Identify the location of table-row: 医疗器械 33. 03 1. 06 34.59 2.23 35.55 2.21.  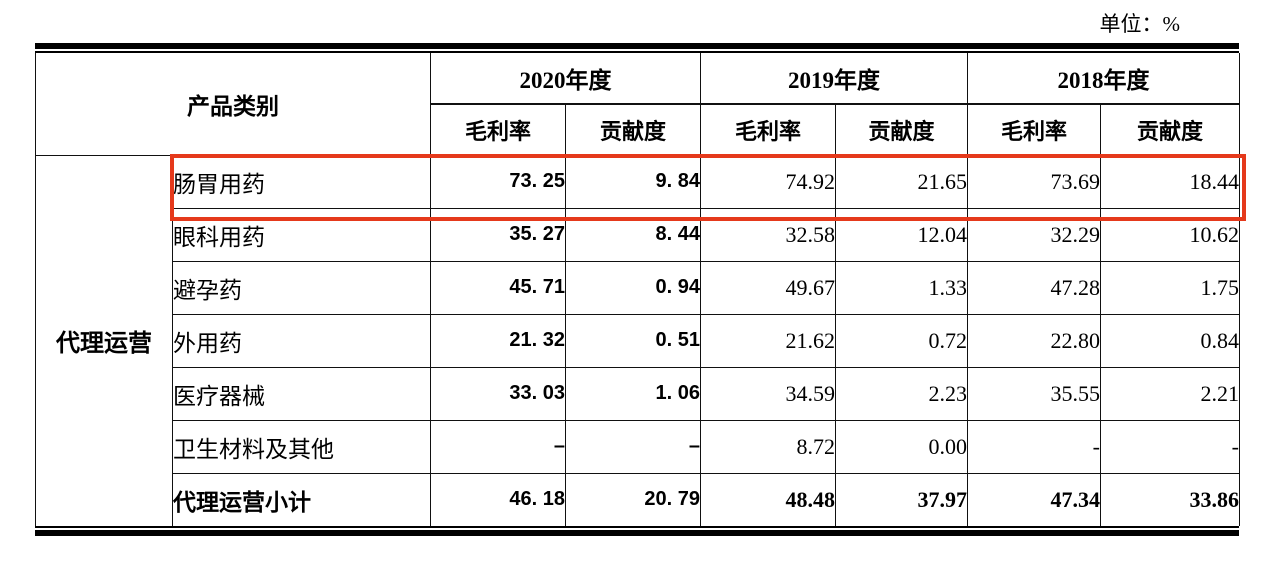
(638, 393).